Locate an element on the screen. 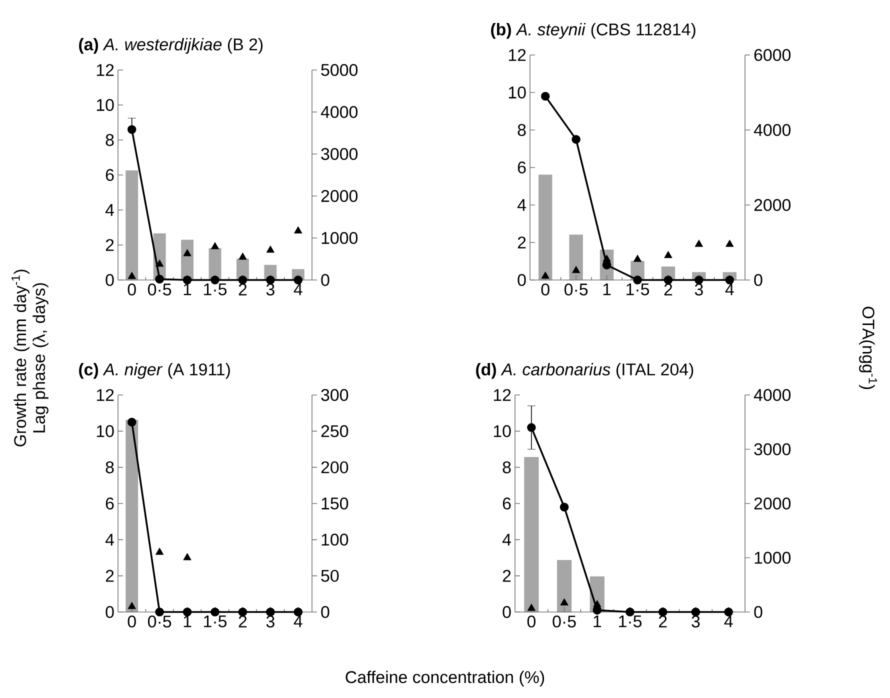  chart-title: (c) A. niger (A 1911) is located at coordinates (154, 371).